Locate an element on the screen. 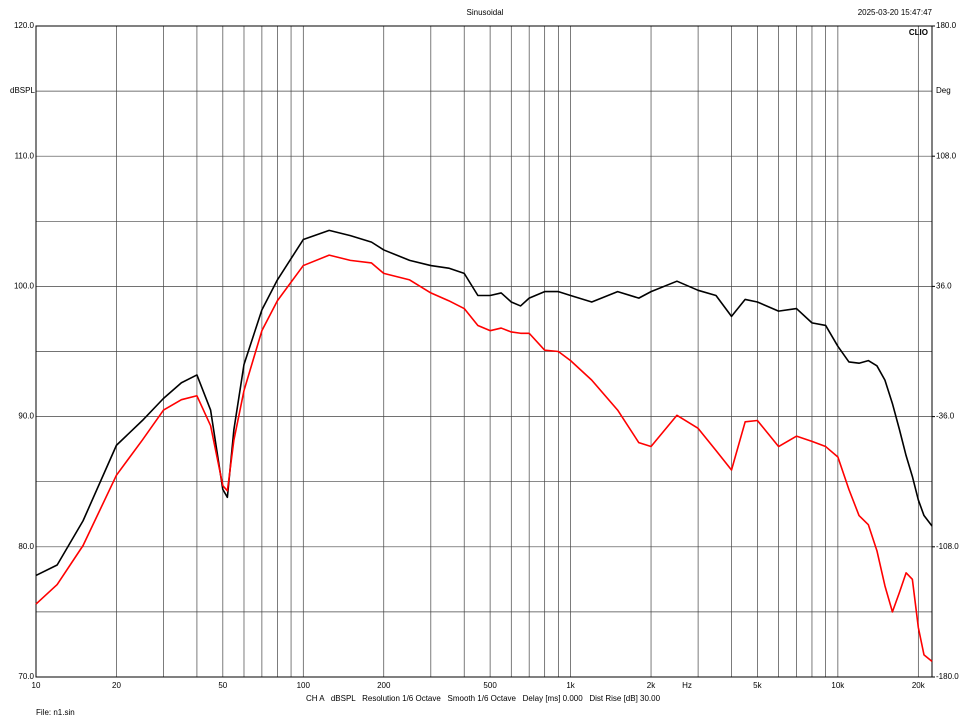 This screenshot has height=728, width=970. y-axis-label: dBSPL is located at coordinates (22, 90).